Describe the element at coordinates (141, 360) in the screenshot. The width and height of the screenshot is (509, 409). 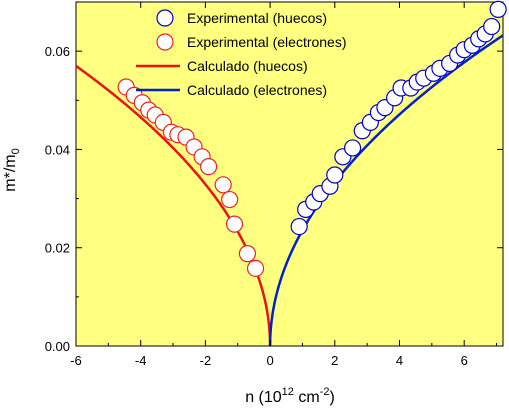
I see `x-tick-label: -4` at that location.